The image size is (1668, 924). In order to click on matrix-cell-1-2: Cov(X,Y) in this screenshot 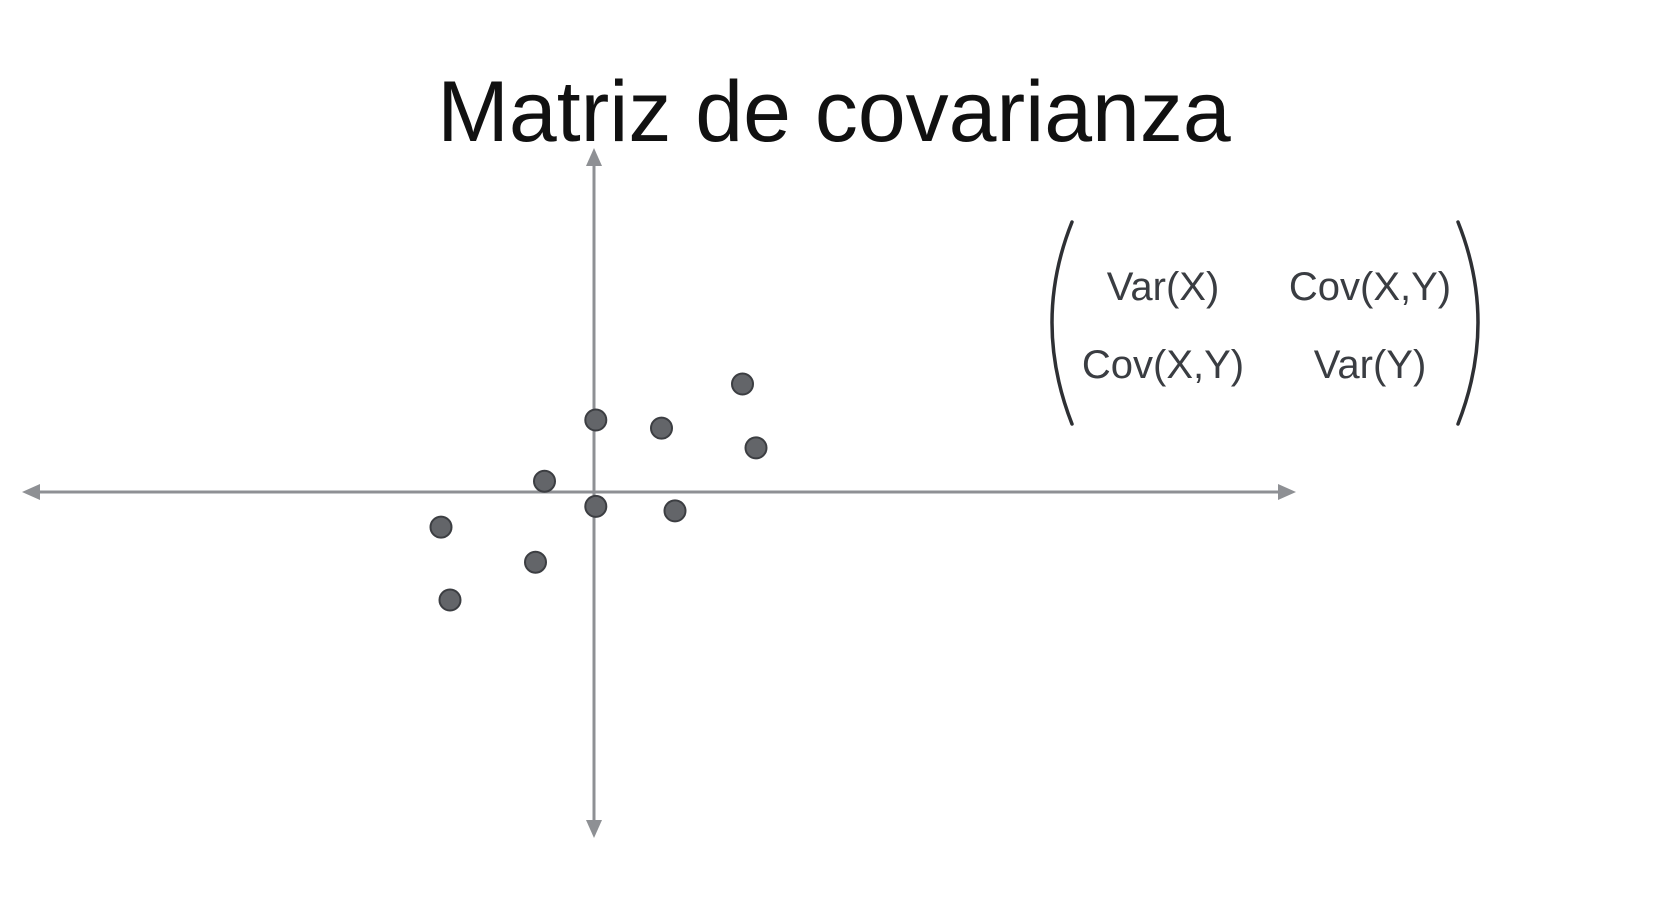, I will do `click(1370, 287)`.